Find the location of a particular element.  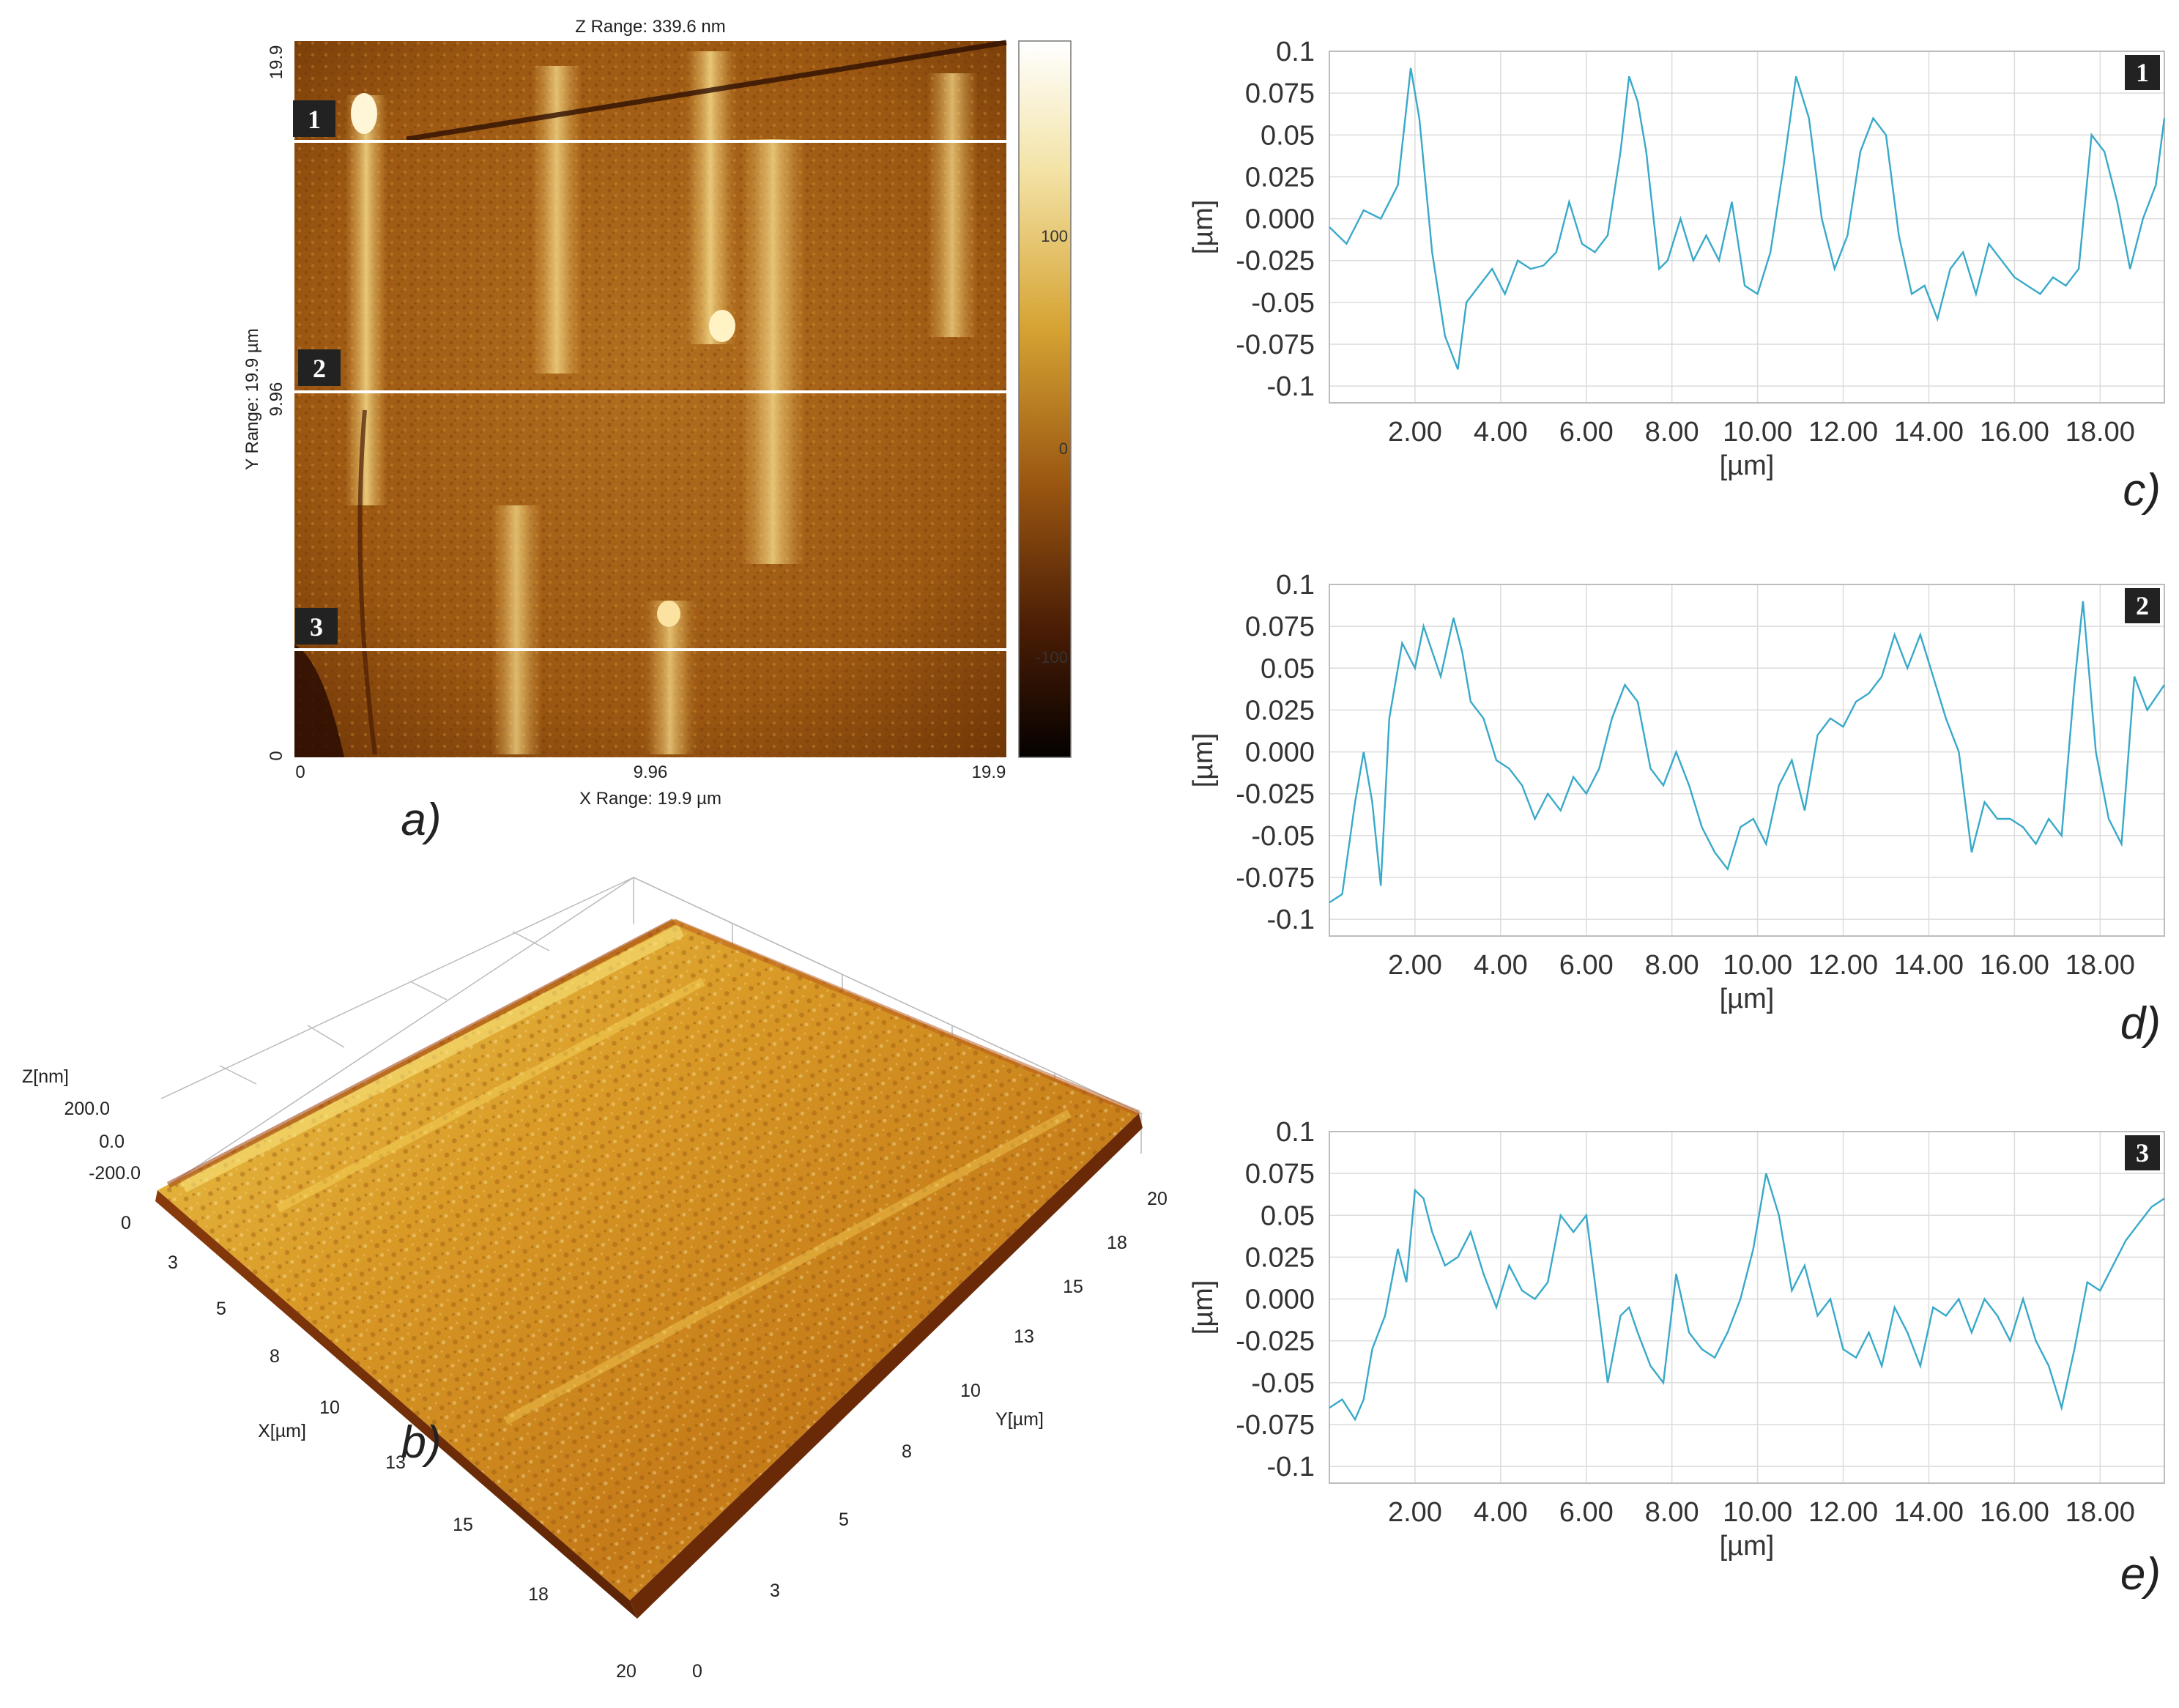

z-range-label: Z Range: 339.6 nm is located at coordinates (650, 27).